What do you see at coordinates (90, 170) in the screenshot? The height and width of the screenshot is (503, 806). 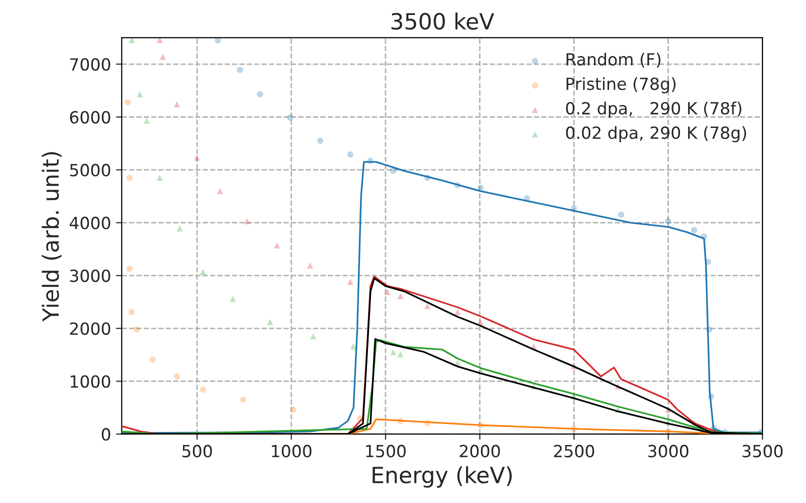 I see `y-tick-label: 5000` at bounding box center [90, 170].